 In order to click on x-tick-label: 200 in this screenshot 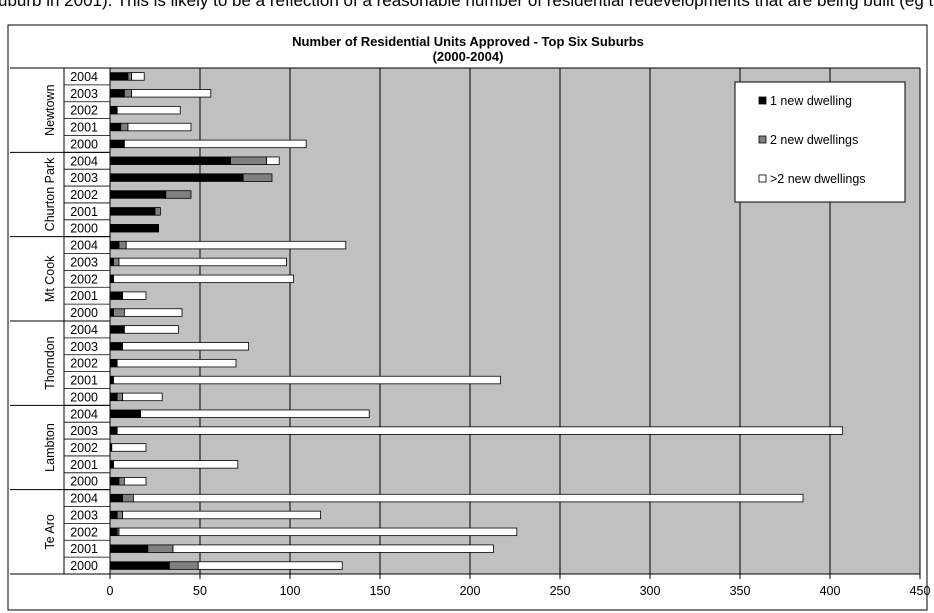, I will do `click(470, 591)`.